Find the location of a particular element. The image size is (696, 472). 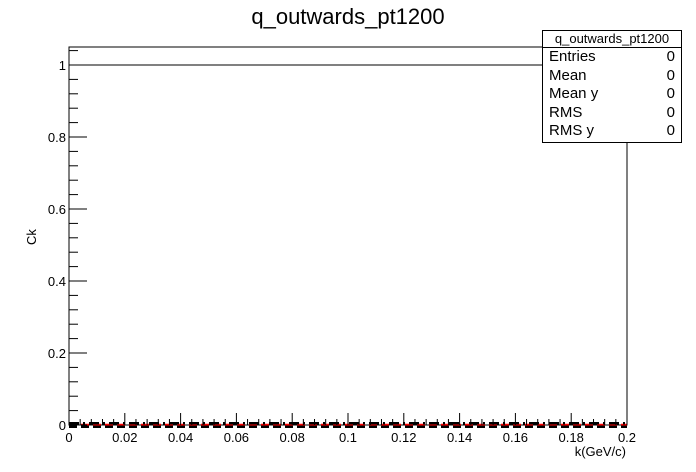

stats-row-rms: RMS 0 is located at coordinates (612, 113).